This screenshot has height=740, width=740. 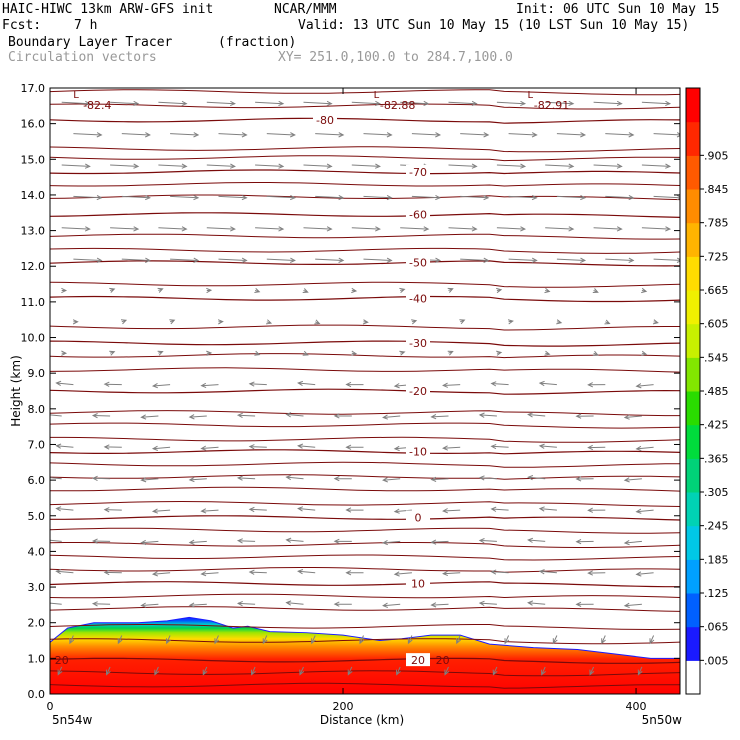 What do you see at coordinates (37, 373) in the screenshot?
I see `y-tick-label: 9.0` at bounding box center [37, 373].